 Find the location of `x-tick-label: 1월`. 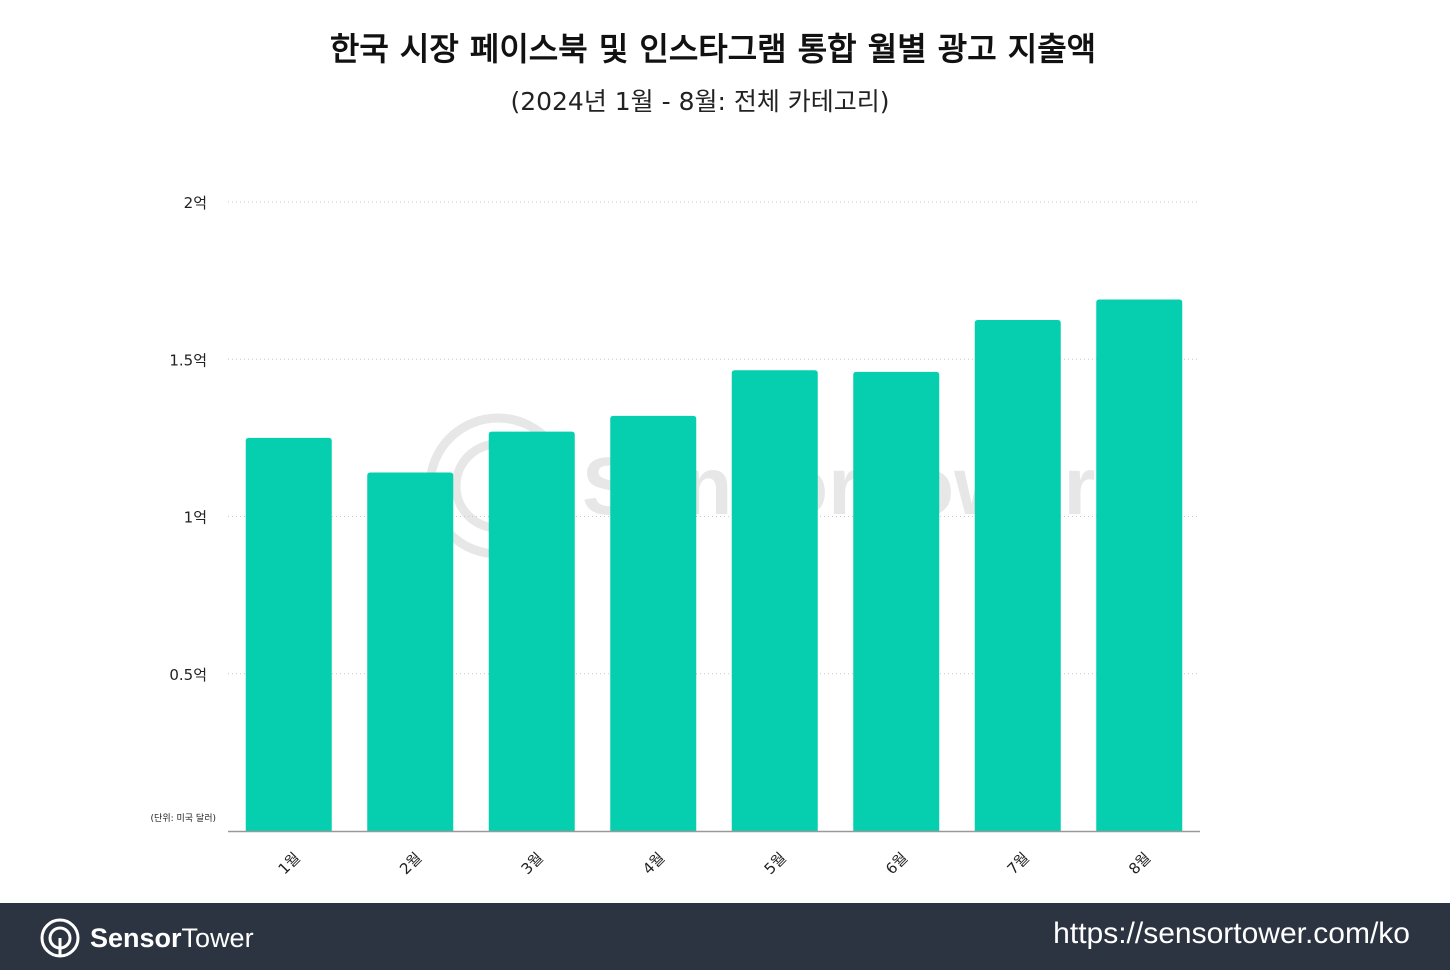

x-tick-label: 1월 is located at coordinates (289, 863).